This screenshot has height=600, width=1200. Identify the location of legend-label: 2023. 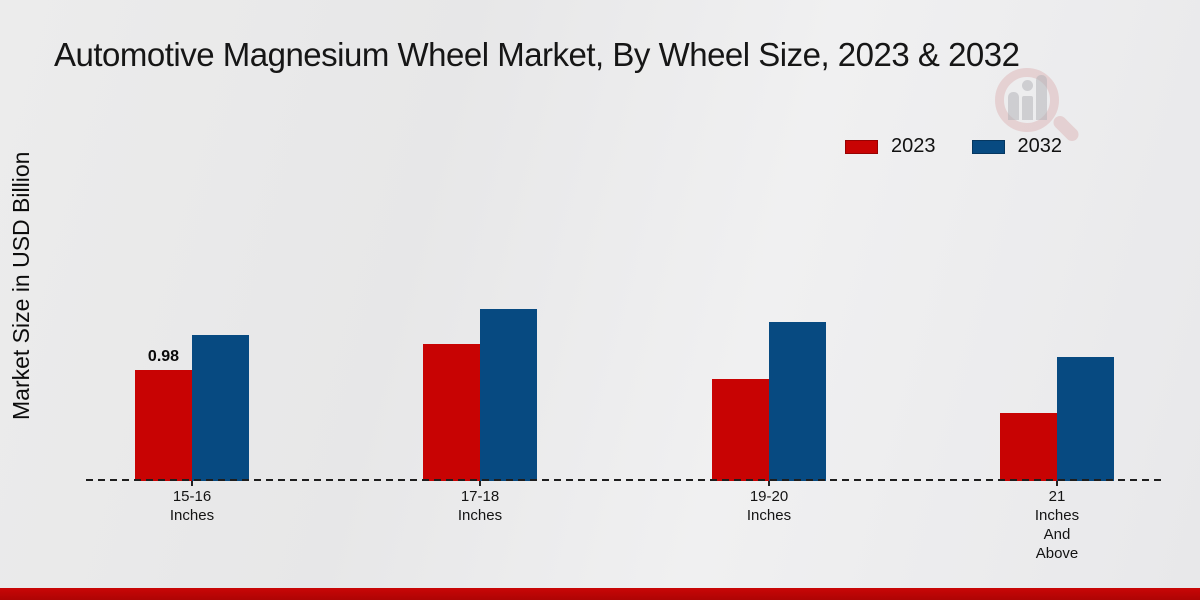
(913, 146).